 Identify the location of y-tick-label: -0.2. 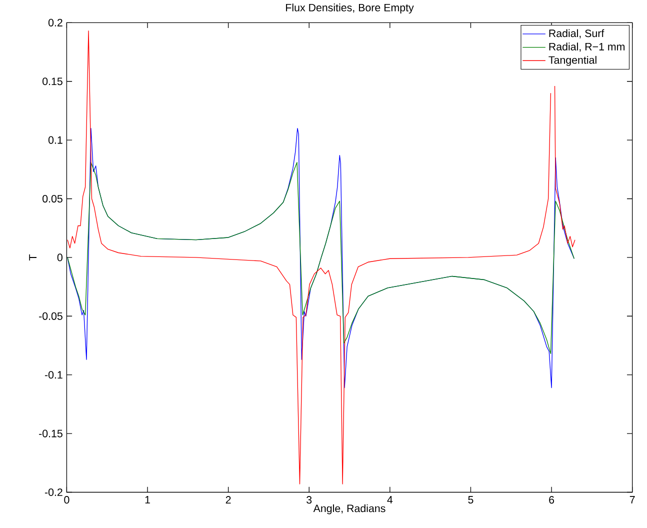
(53, 492).